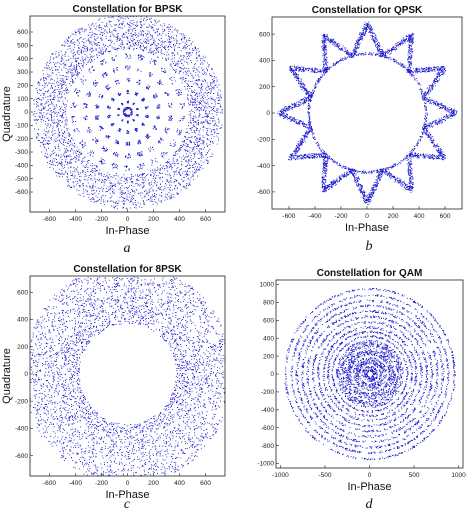  Describe the element at coordinates (127, 248) in the screenshot. I see `panel-letter: a` at that location.